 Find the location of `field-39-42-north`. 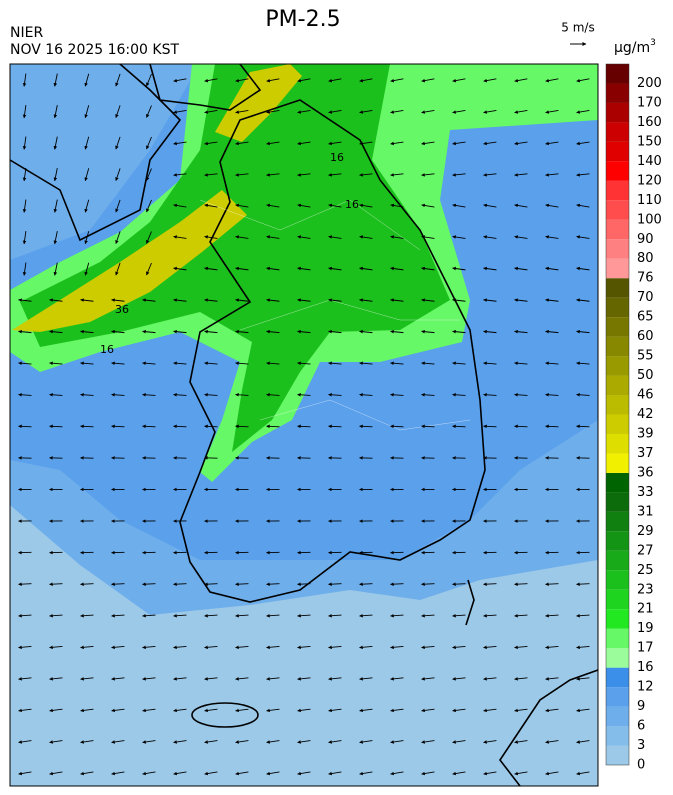

field-39-42-north is located at coordinates (258, 103).